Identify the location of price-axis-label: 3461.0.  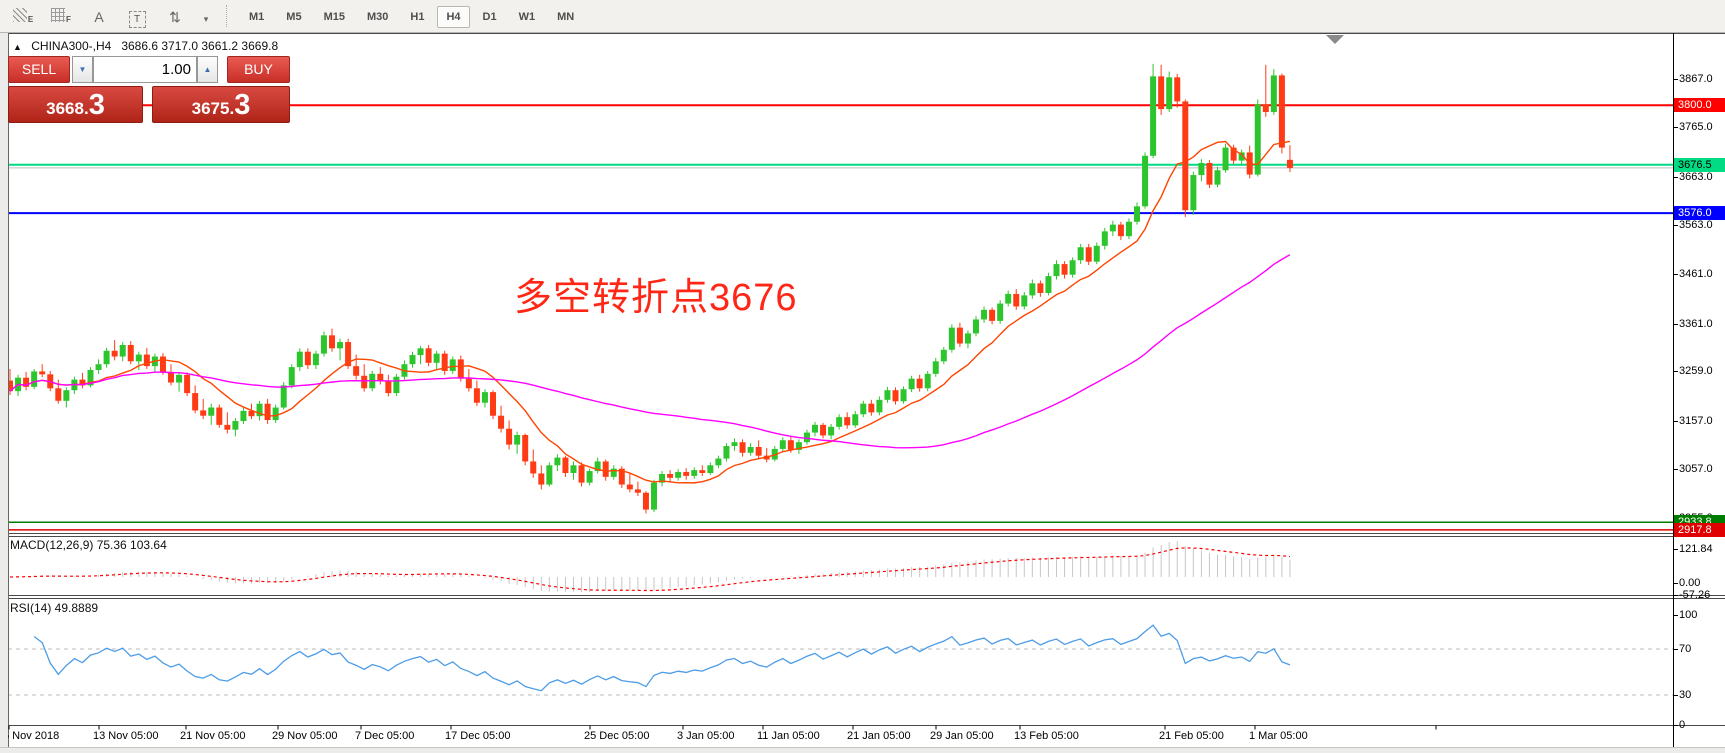
(1696, 274).